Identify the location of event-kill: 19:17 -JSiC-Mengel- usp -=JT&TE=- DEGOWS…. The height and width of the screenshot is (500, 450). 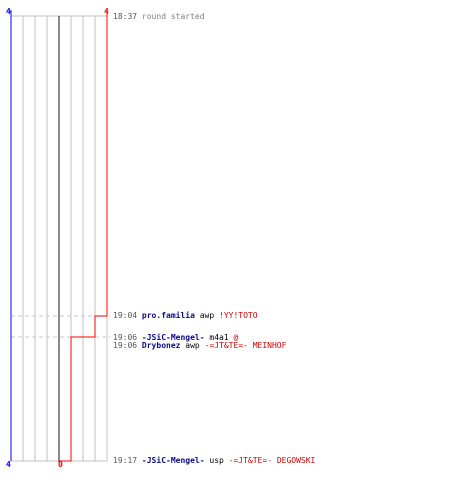
(214, 460).